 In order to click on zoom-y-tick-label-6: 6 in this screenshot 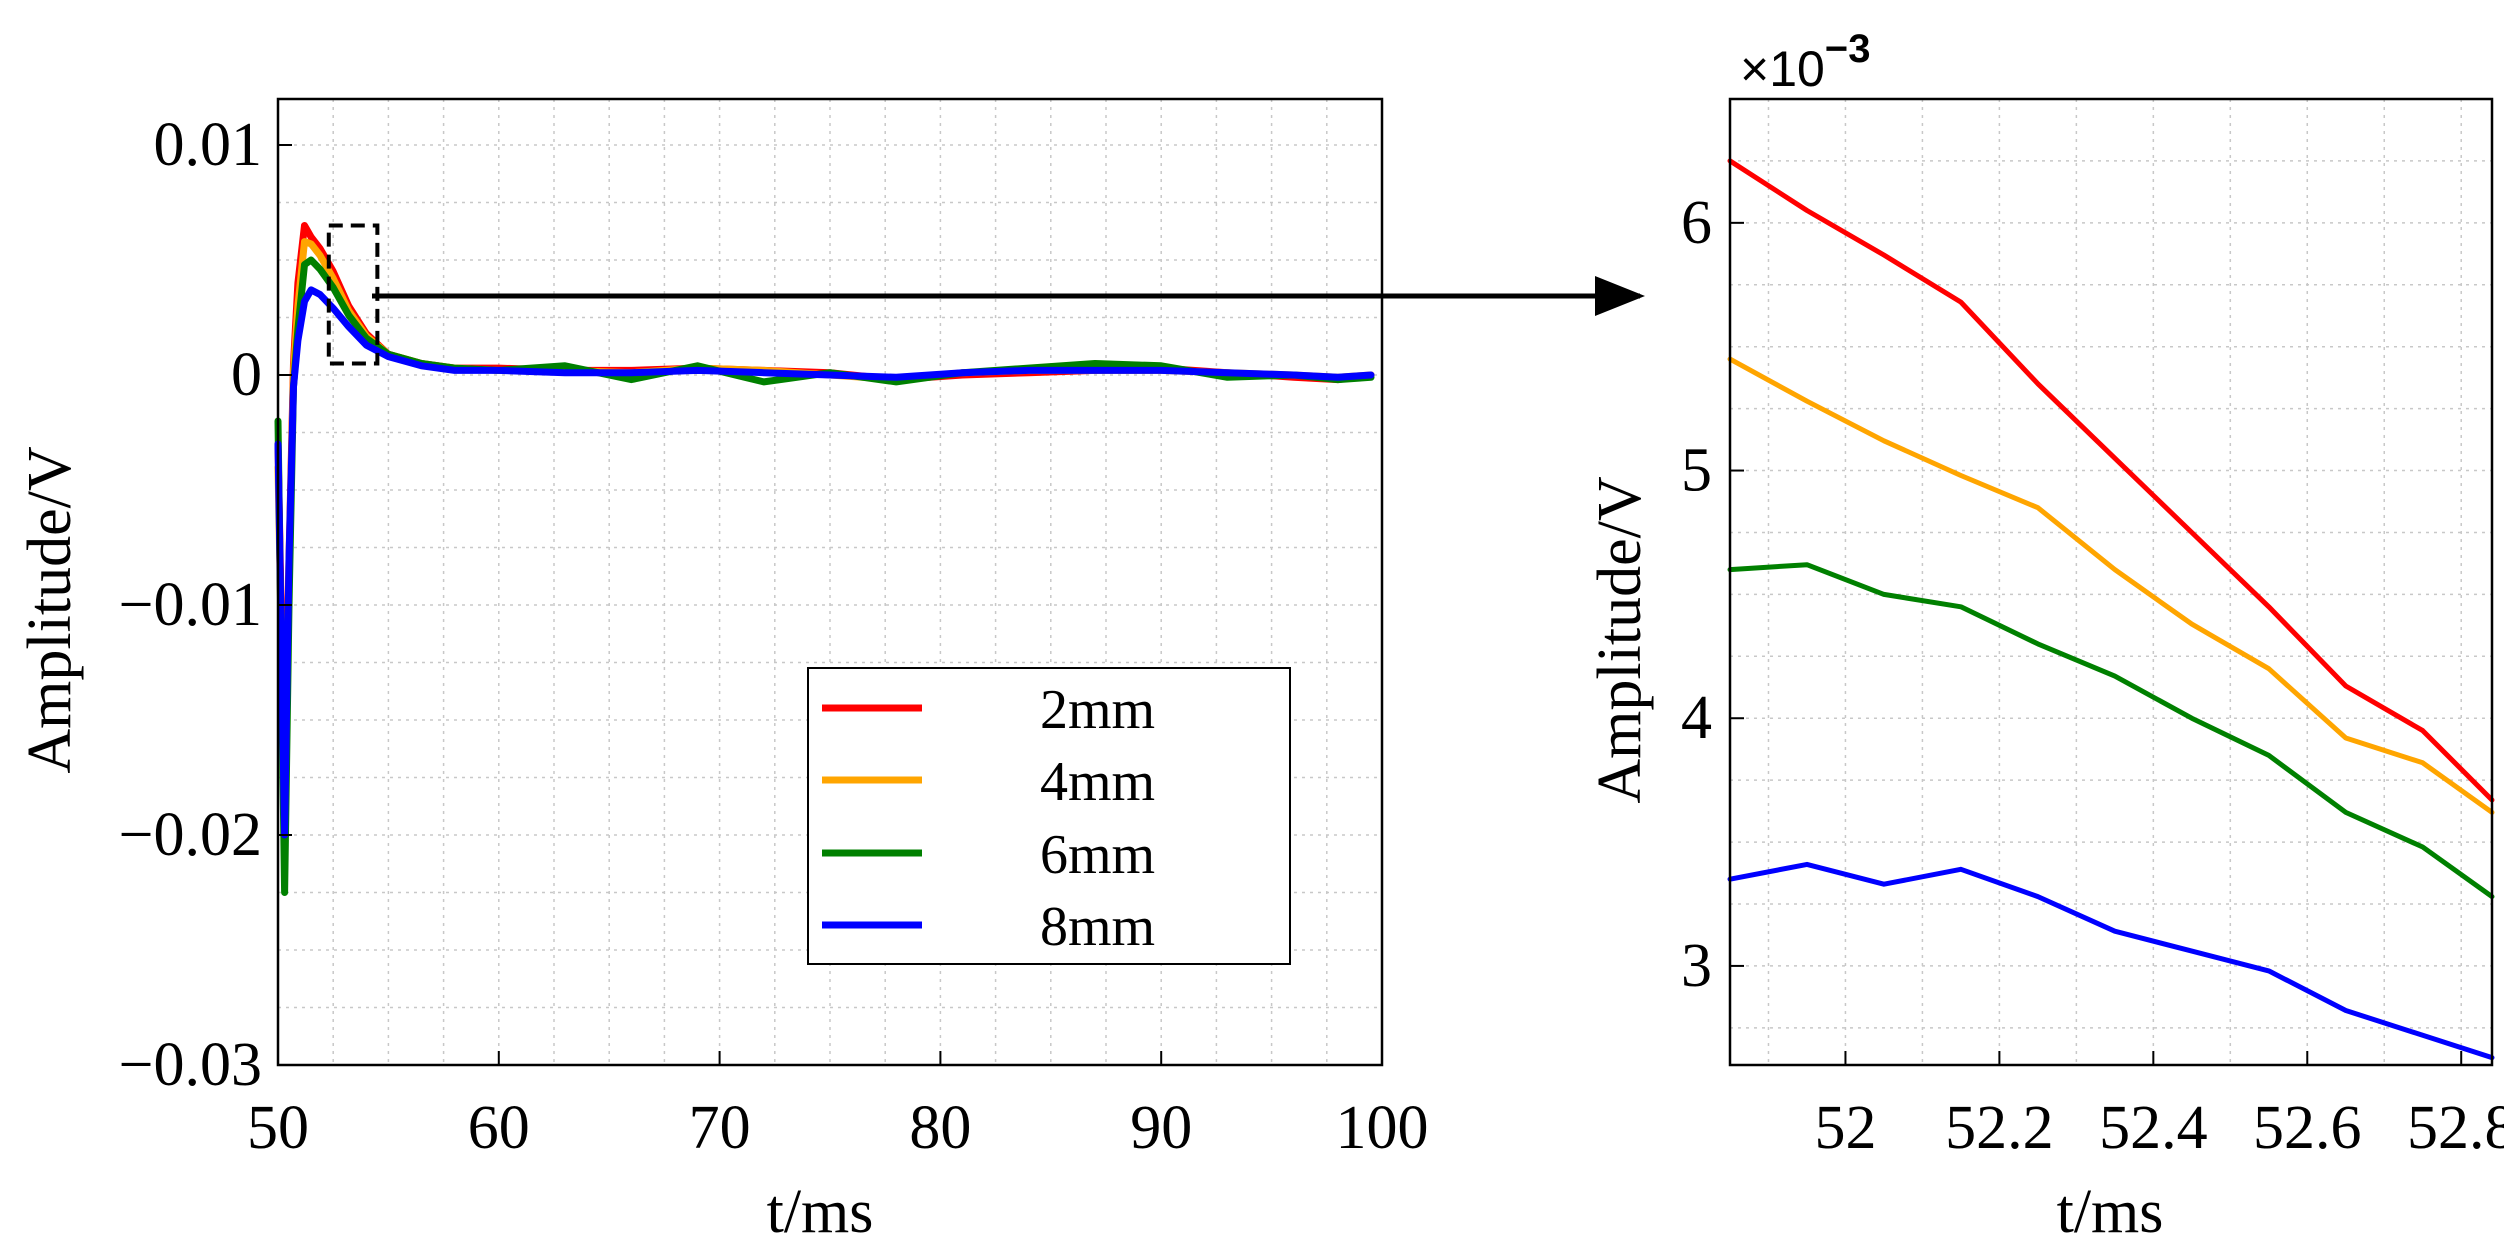, I will do `click(1696, 223)`.